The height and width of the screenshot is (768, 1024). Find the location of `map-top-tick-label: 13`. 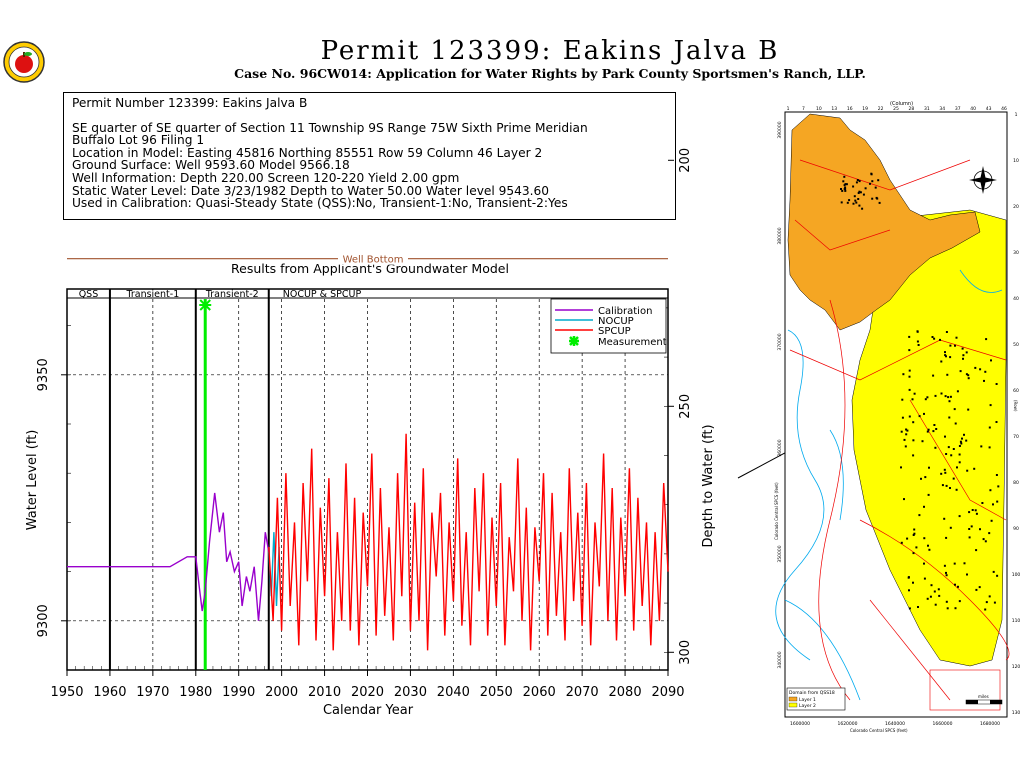

map-top-tick-label: 13 is located at coordinates (834, 109).